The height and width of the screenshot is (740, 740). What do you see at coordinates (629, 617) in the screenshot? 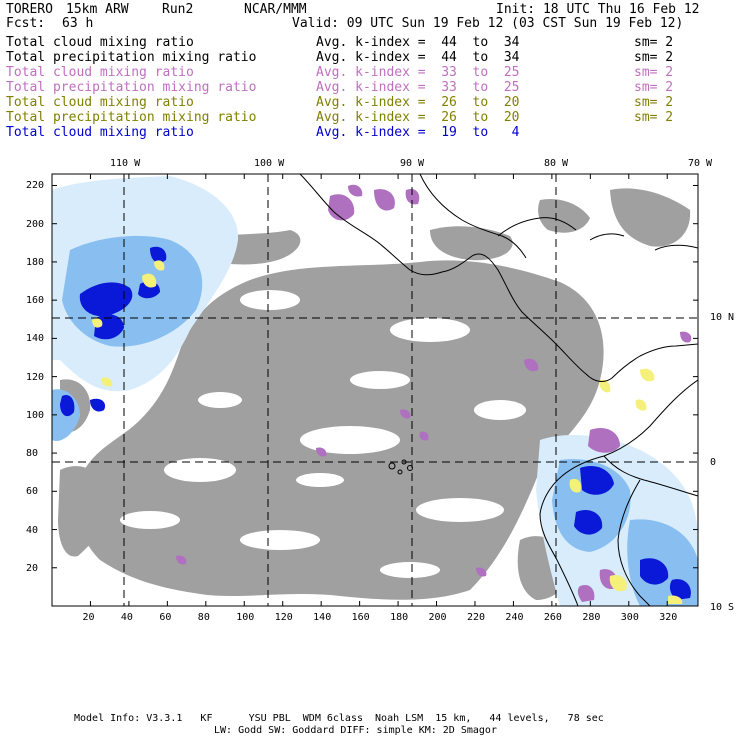
I see `x-tick-label: 300` at bounding box center [629, 617].